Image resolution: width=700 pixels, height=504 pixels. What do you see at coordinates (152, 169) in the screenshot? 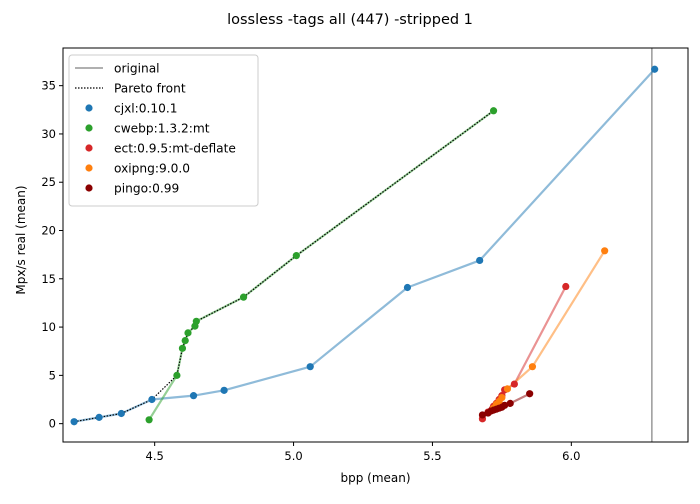
I see `legend-series-3-label: oxipng:9.0.0` at bounding box center [152, 169].